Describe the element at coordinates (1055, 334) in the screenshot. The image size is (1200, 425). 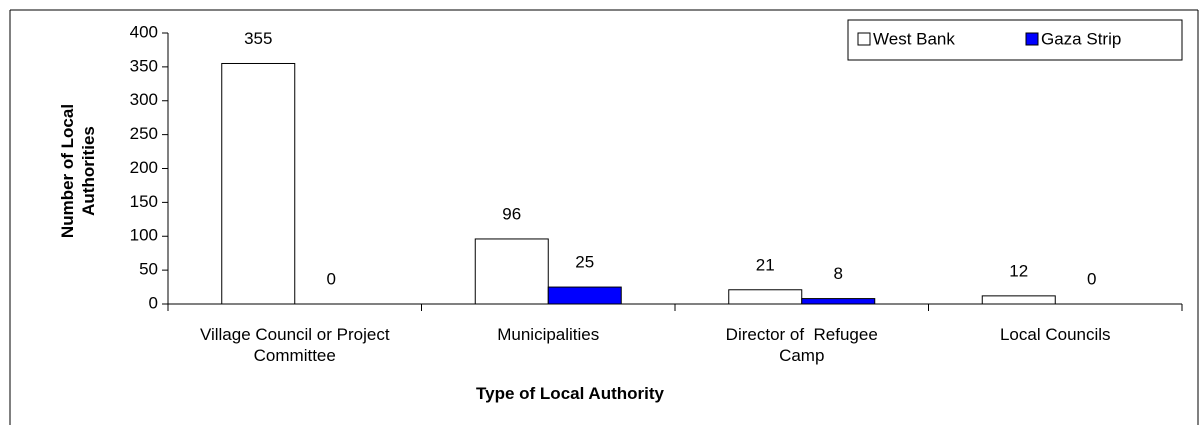
I see `x-tick-label: Local Councils` at that location.